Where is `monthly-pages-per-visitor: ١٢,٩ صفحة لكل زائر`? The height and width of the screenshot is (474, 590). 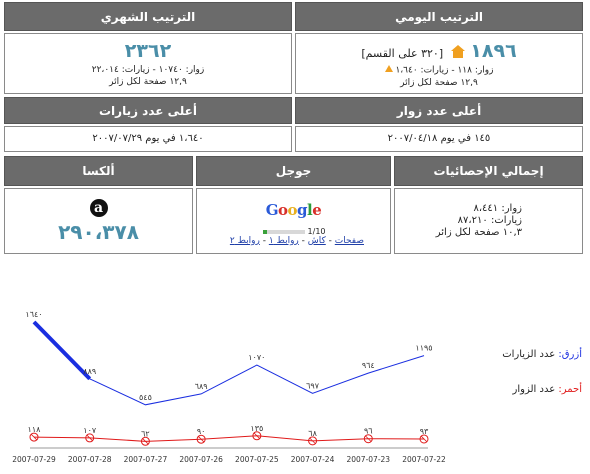 monthly-pages-per-visitor: ١٢,٩ صفحة لكل زائر is located at coordinates (148, 82).